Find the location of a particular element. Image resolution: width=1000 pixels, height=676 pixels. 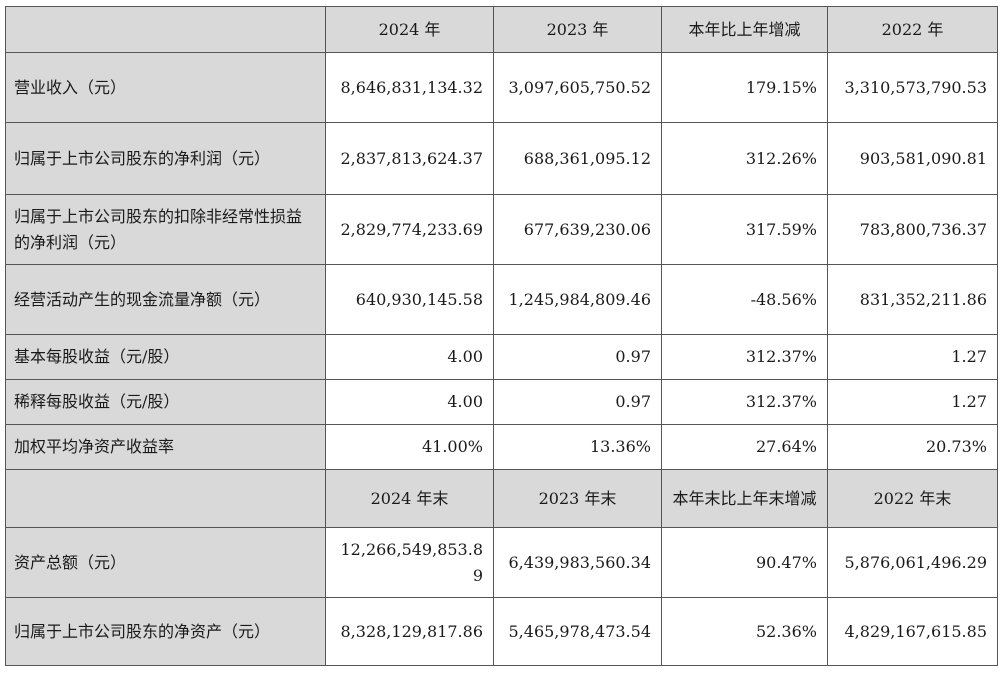

row-label: 营业收入（元） is located at coordinates (165, 87).